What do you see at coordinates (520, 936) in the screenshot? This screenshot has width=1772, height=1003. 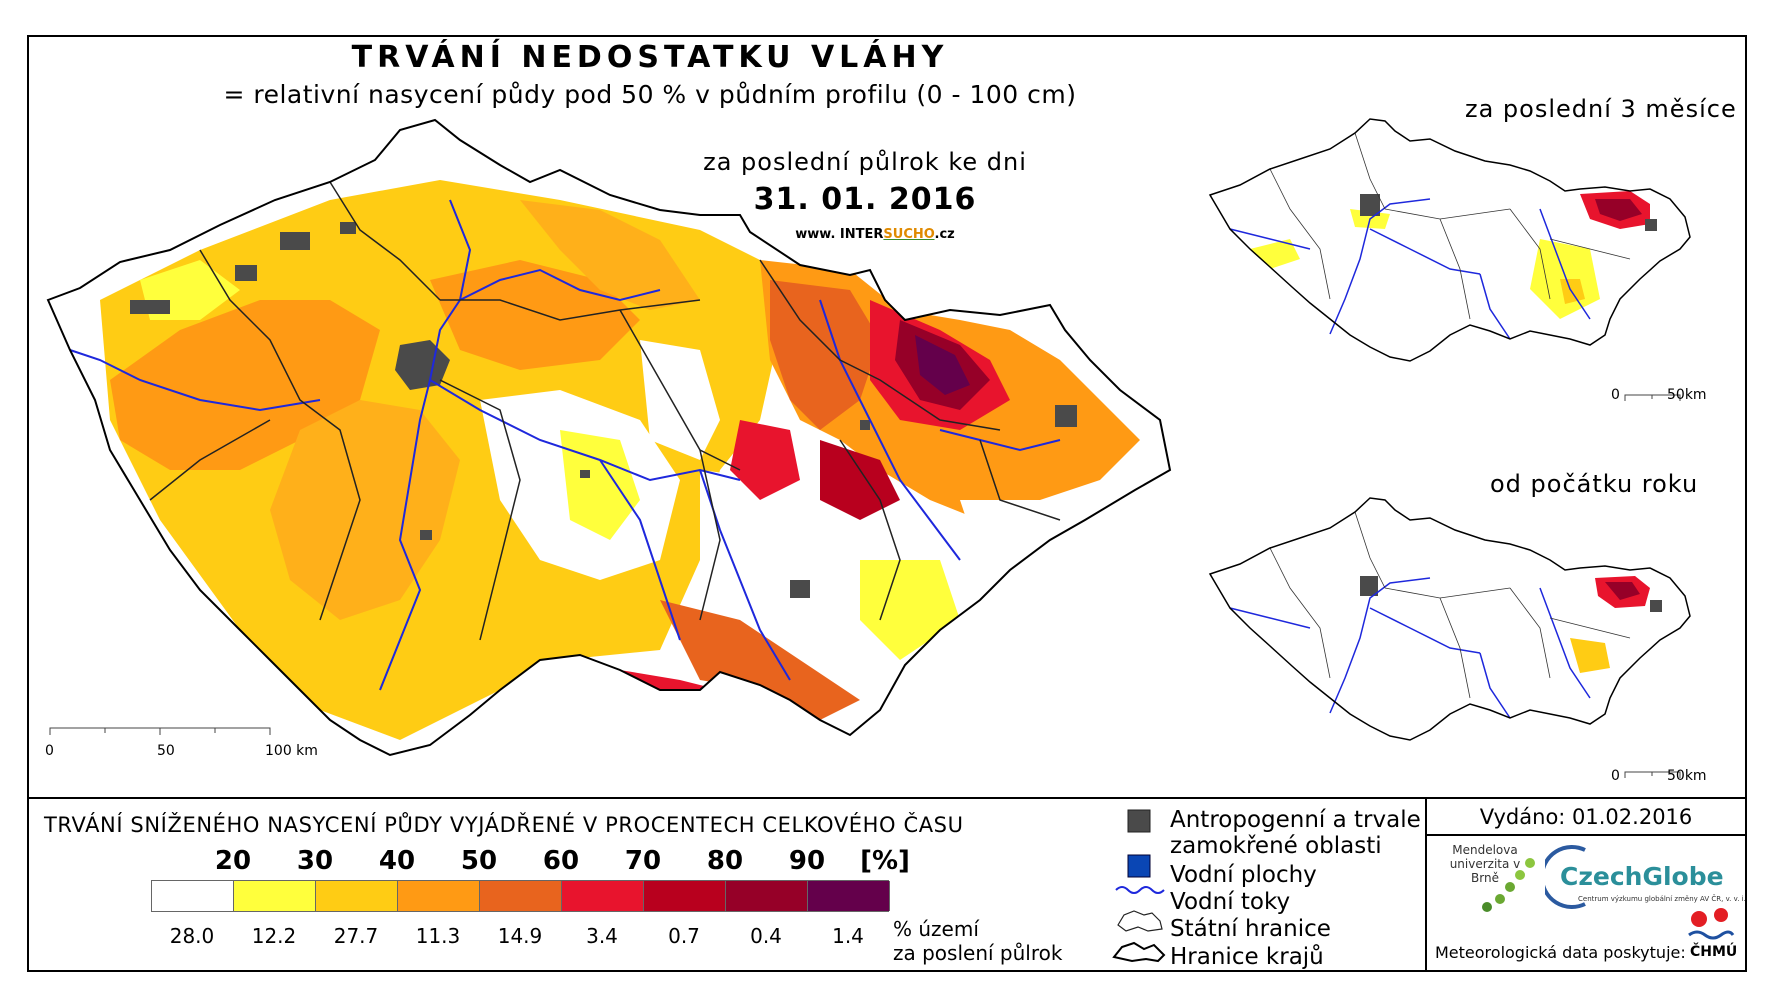 I see `legend-share-value: 14.9` at bounding box center [520, 936].